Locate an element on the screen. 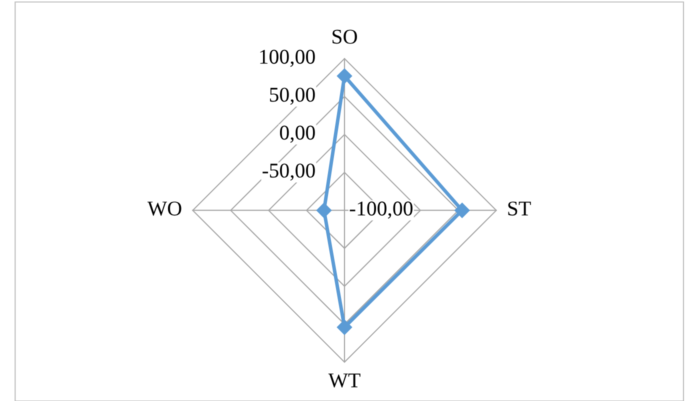 This screenshot has width=689, height=401. y-tick-label: 100,00 is located at coordinates (287, 58).